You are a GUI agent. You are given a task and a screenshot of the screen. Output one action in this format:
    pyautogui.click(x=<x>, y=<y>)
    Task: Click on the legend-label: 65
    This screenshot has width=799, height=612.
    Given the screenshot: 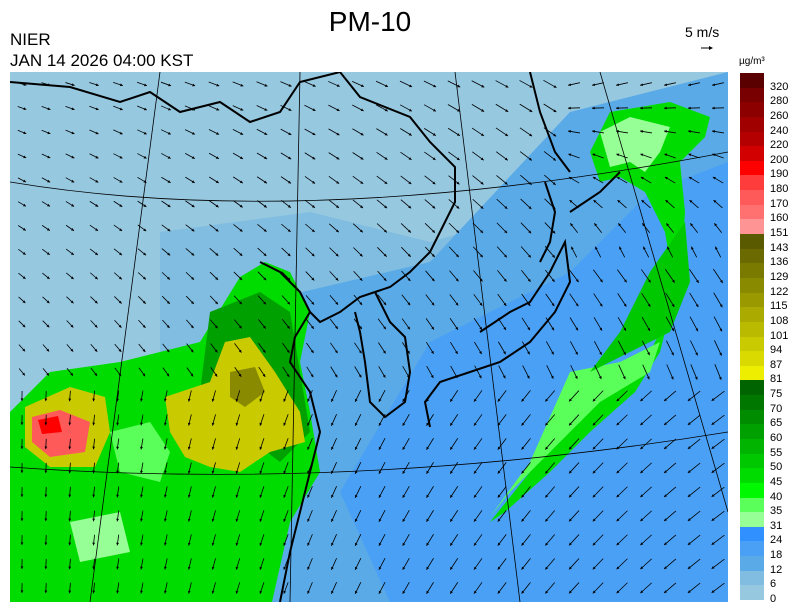 What is the action you would take?
    pyautogui.click(x=776, y=423)
    